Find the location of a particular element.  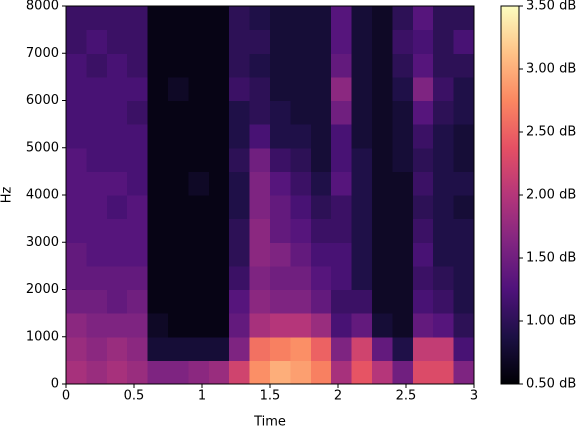

x-tick-label: 3 is located at coordinates (474, 396).